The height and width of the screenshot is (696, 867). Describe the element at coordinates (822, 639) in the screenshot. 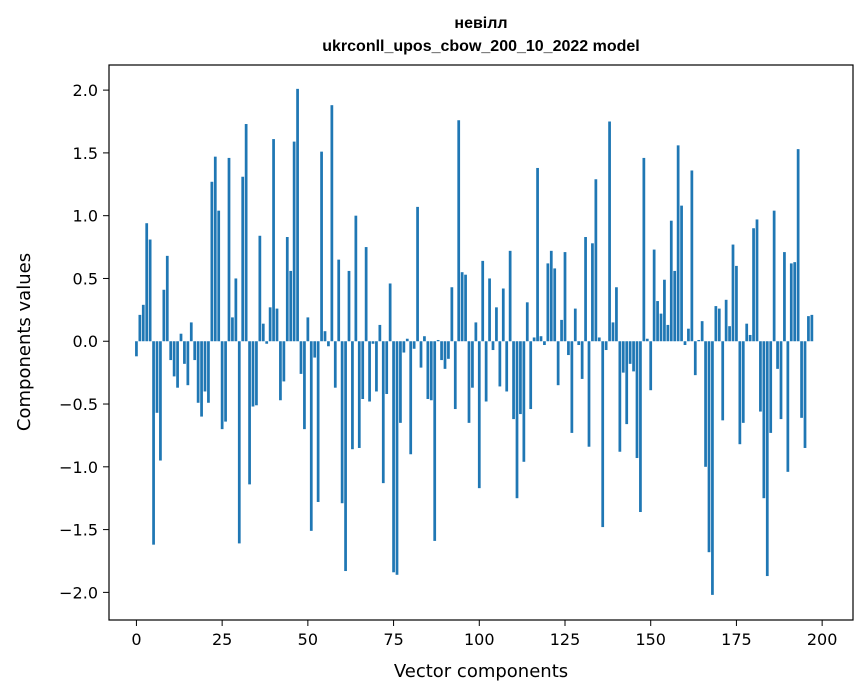

I see `x-tick-label: 200` at that location.